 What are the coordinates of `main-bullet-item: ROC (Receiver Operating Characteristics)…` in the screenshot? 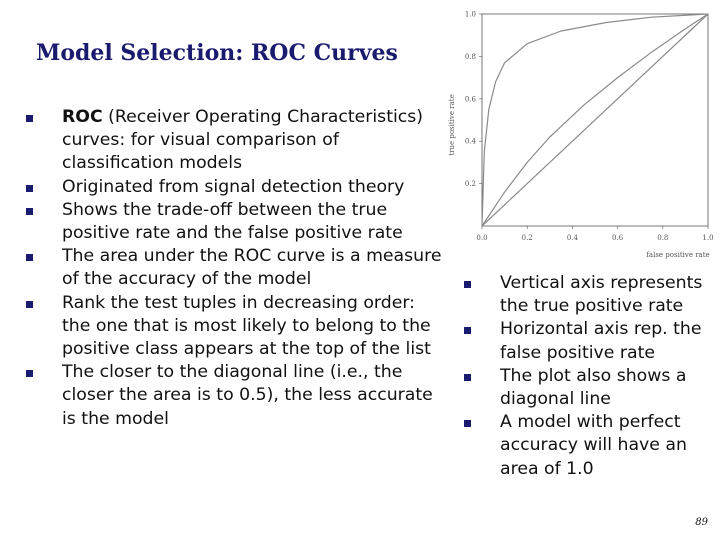 It's located at (234, 141).